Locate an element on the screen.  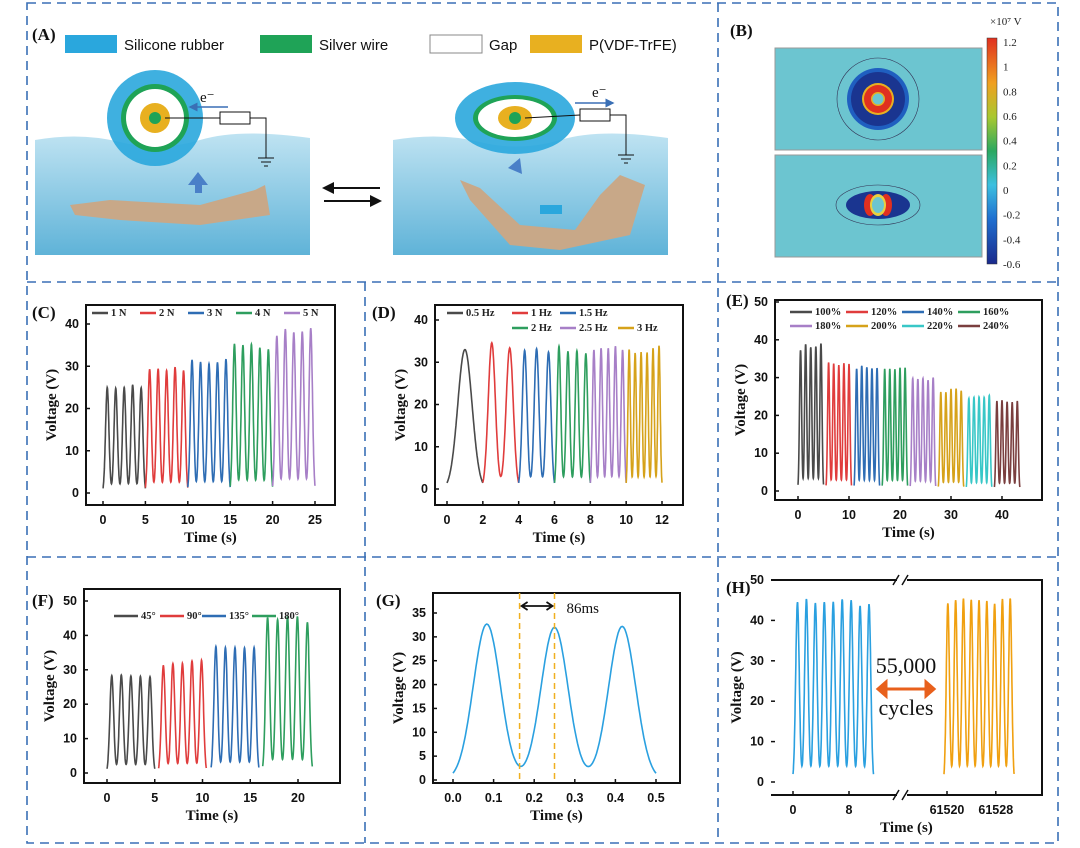
y-tick-label: 25 is located at coordinates (419, 661).